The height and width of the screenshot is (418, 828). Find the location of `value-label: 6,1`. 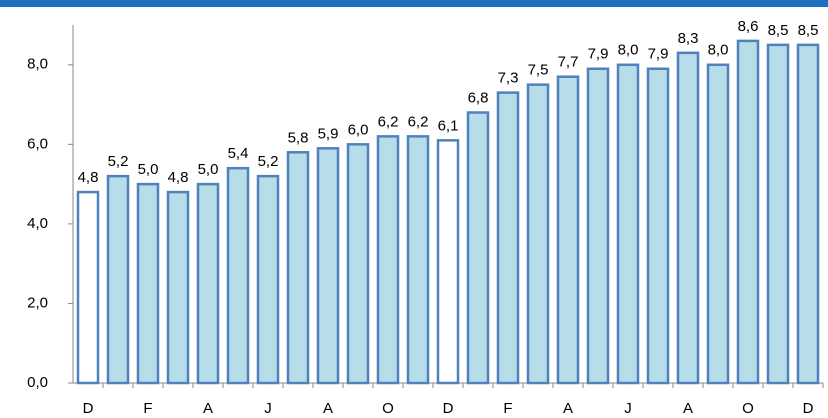

value-label: 6,1 is located at coordinates (448, 125).